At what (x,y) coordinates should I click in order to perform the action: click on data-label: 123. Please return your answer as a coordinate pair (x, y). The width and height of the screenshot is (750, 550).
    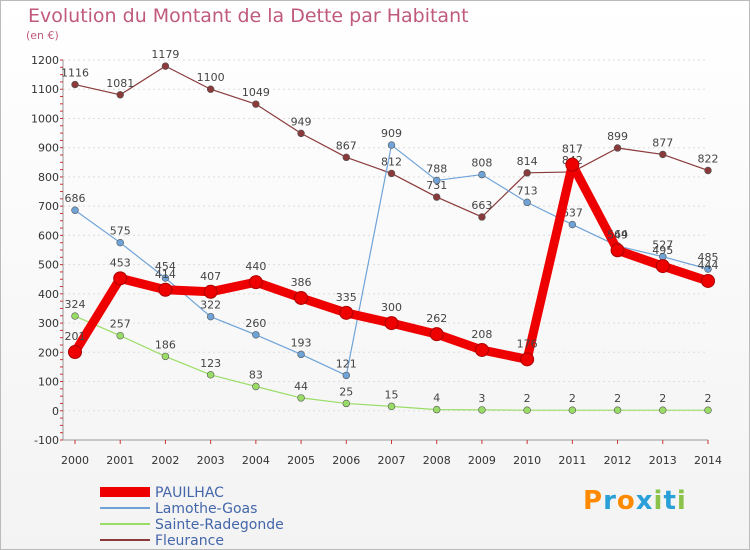
    Looking at the image, I should click on (210, 363).